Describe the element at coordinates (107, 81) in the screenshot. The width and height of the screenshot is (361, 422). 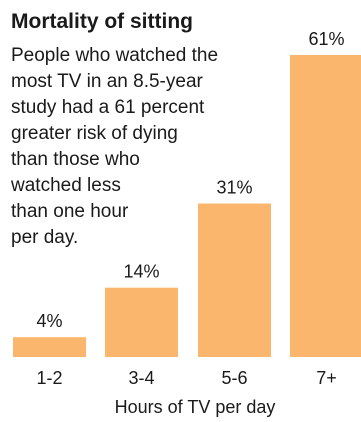
I see `subtitle-line: most TV in an 8.5-year` at that location.